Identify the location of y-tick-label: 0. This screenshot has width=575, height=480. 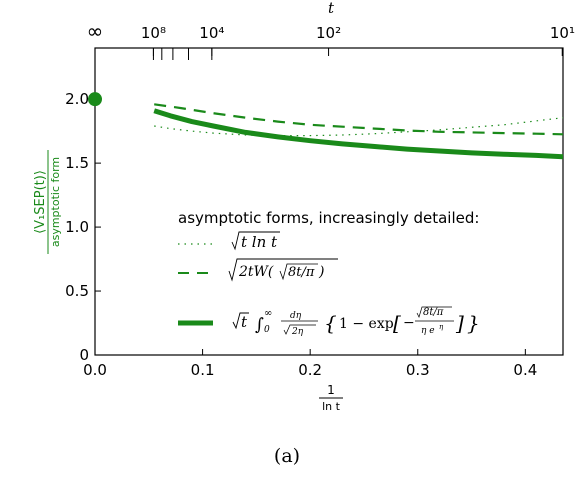
(84, 355).